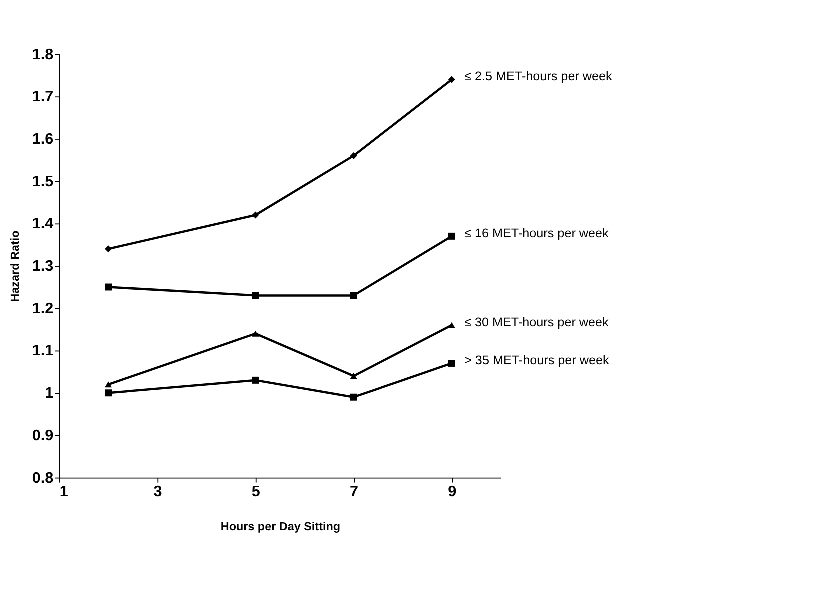 This screenshot has height=600, width=820. What do you see at coordinates (539, 77) in the screenshot?
I see `series-label: ≤ 2.5 MET-hours per week` at bounding box center [539, 77].